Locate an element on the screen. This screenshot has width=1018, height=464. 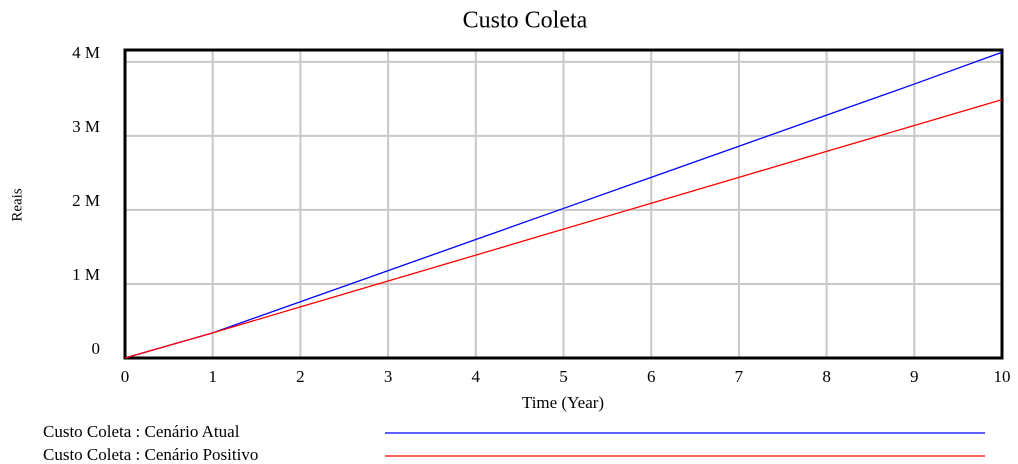
x-tick-label: 10 is located at coordinates (1002, 376).